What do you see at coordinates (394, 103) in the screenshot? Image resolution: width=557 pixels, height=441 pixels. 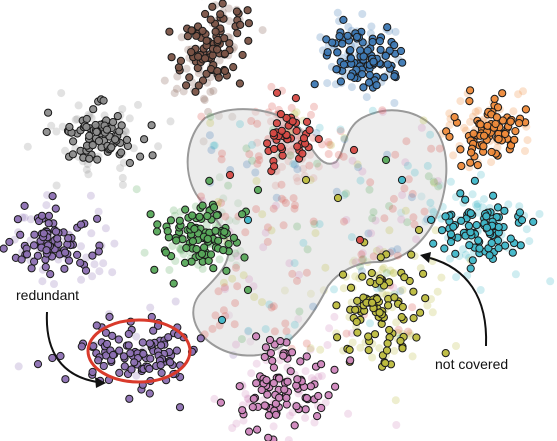 I see `blue-faint-point` at bounding box center [394, 103].